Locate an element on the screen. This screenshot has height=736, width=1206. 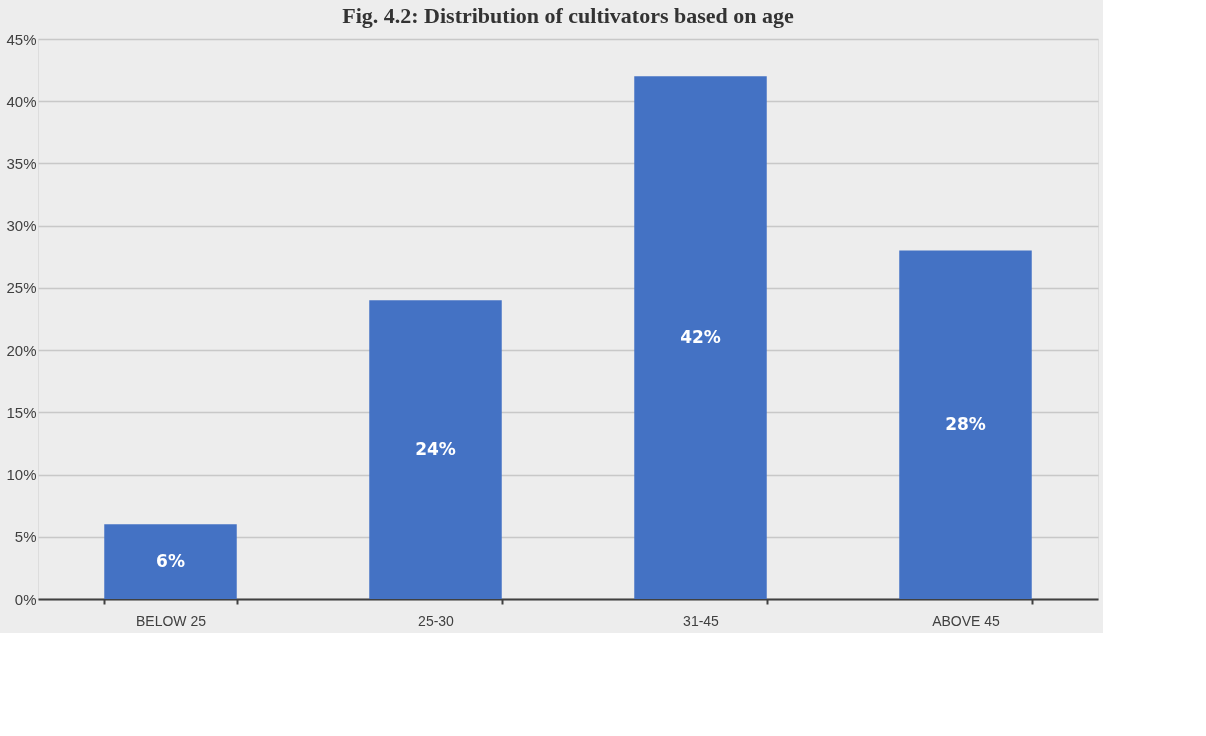
y-tick-label: 30% is located at coordinates (21, 226).